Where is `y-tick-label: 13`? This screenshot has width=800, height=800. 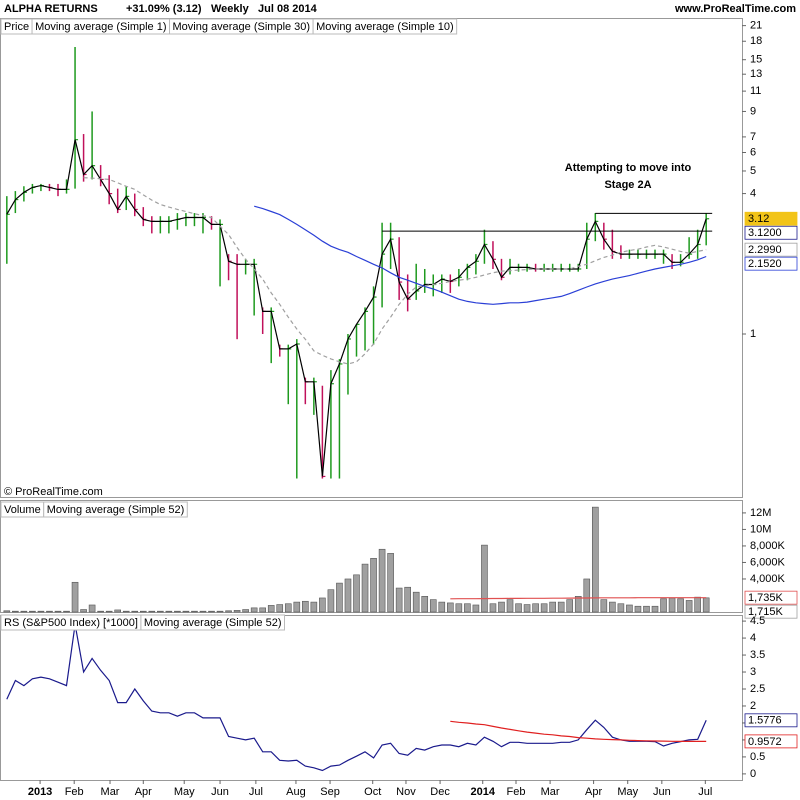
y-tick-label: 13 is located at coordinates (756, 74).